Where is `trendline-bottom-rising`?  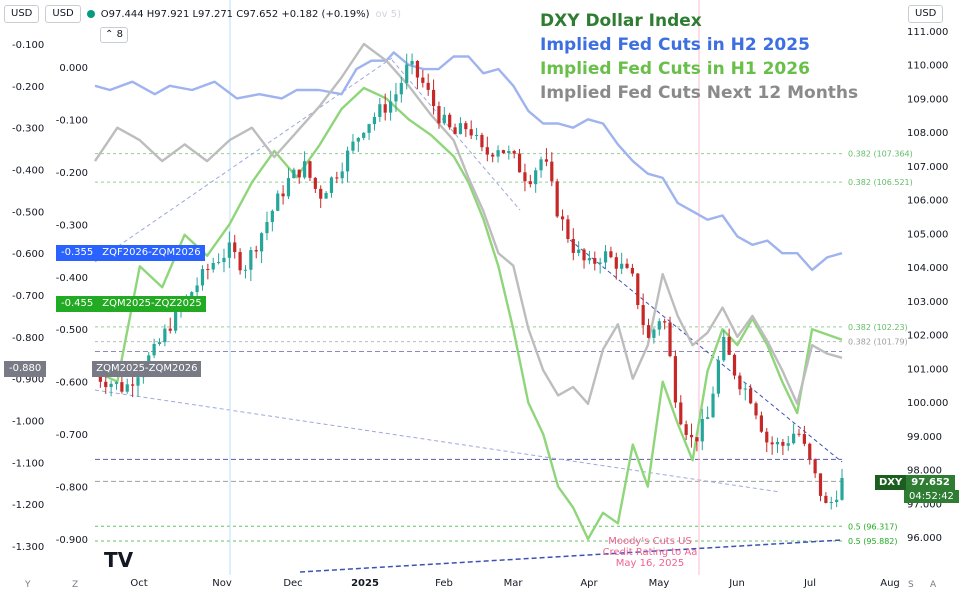 trendline-bottom-rising is located at coordinates (571, 556).